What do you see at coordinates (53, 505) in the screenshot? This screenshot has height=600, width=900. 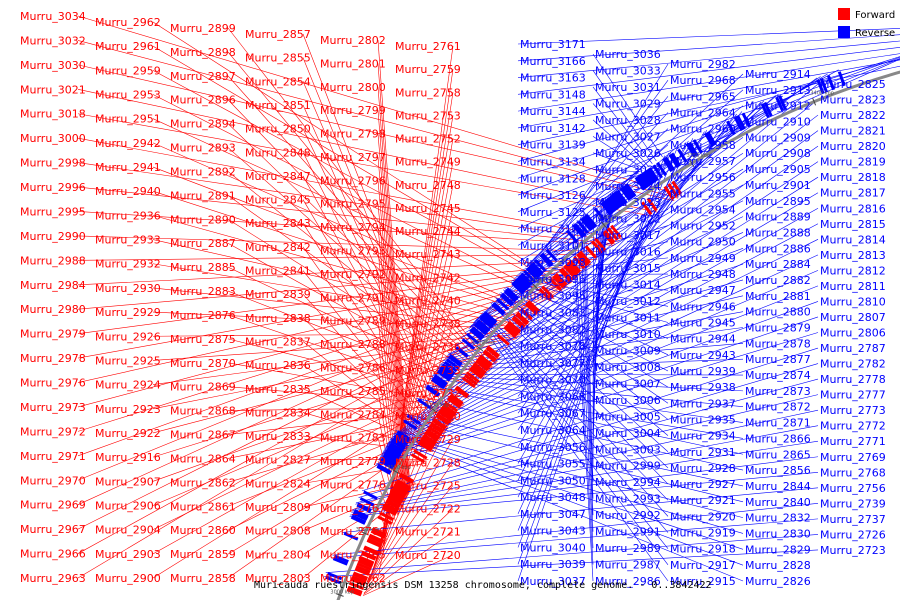 I see `forward-gene-label: Murru_2969` at bounding box center [53, 505].